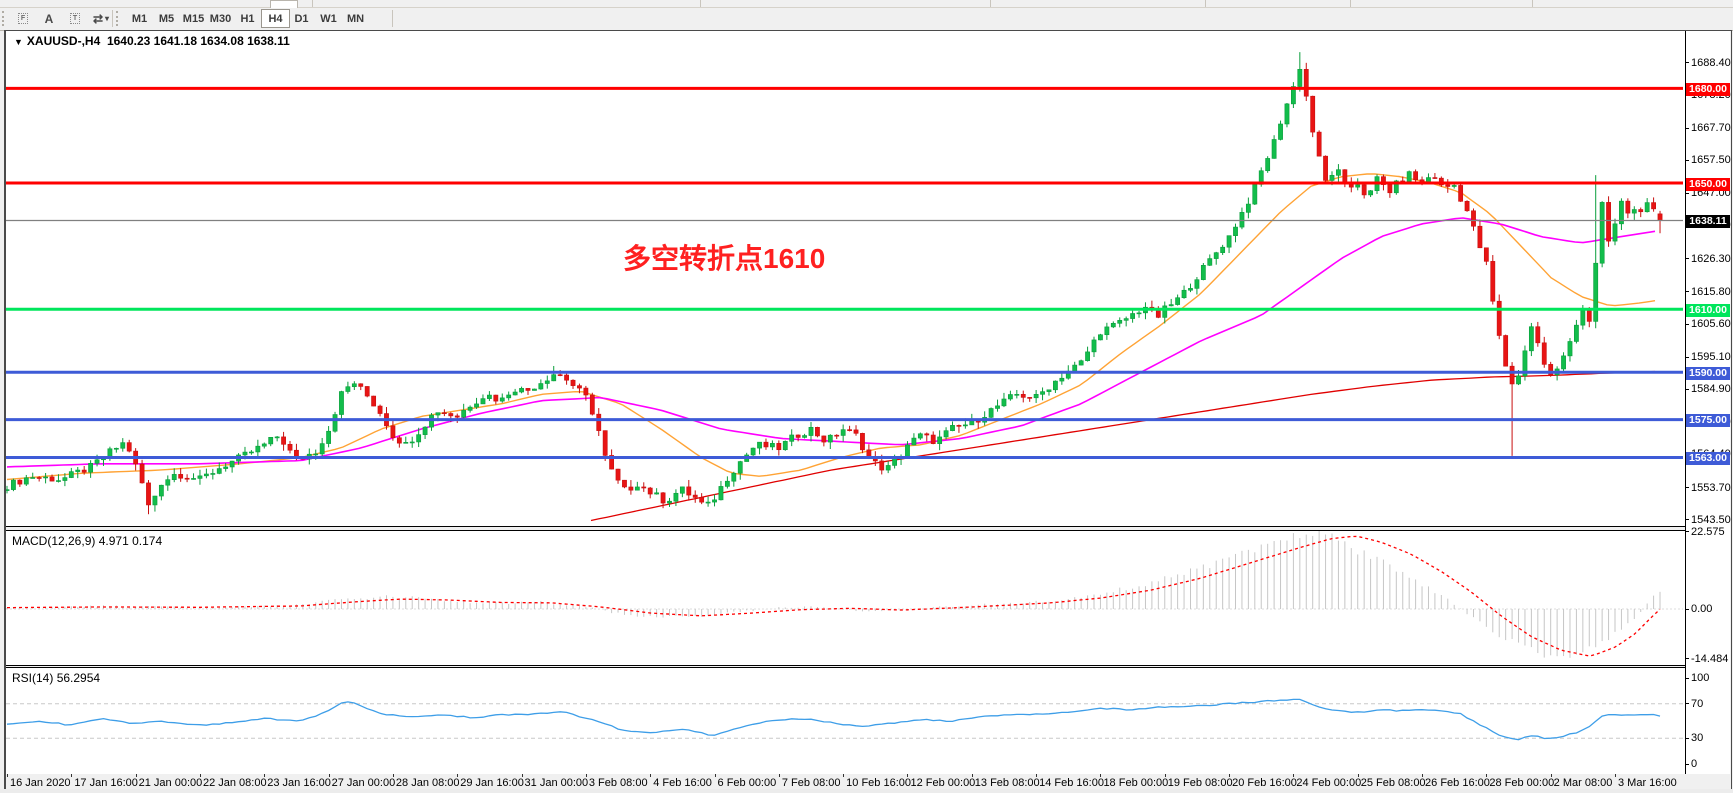  Describe the element at coordinates (1687, 704) in the screenshot. I see `rsi-tick-mark` at that location.